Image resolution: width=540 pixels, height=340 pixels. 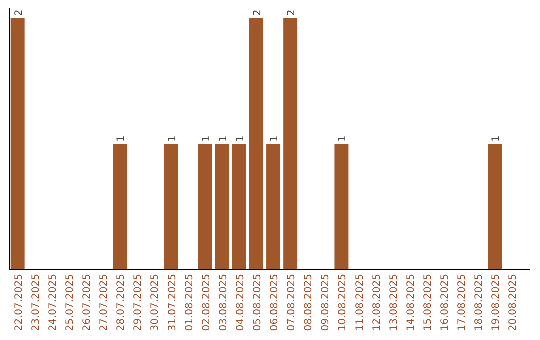 I want to click on x-tick-label: 28.07.2025, so click(x=122, y=303).